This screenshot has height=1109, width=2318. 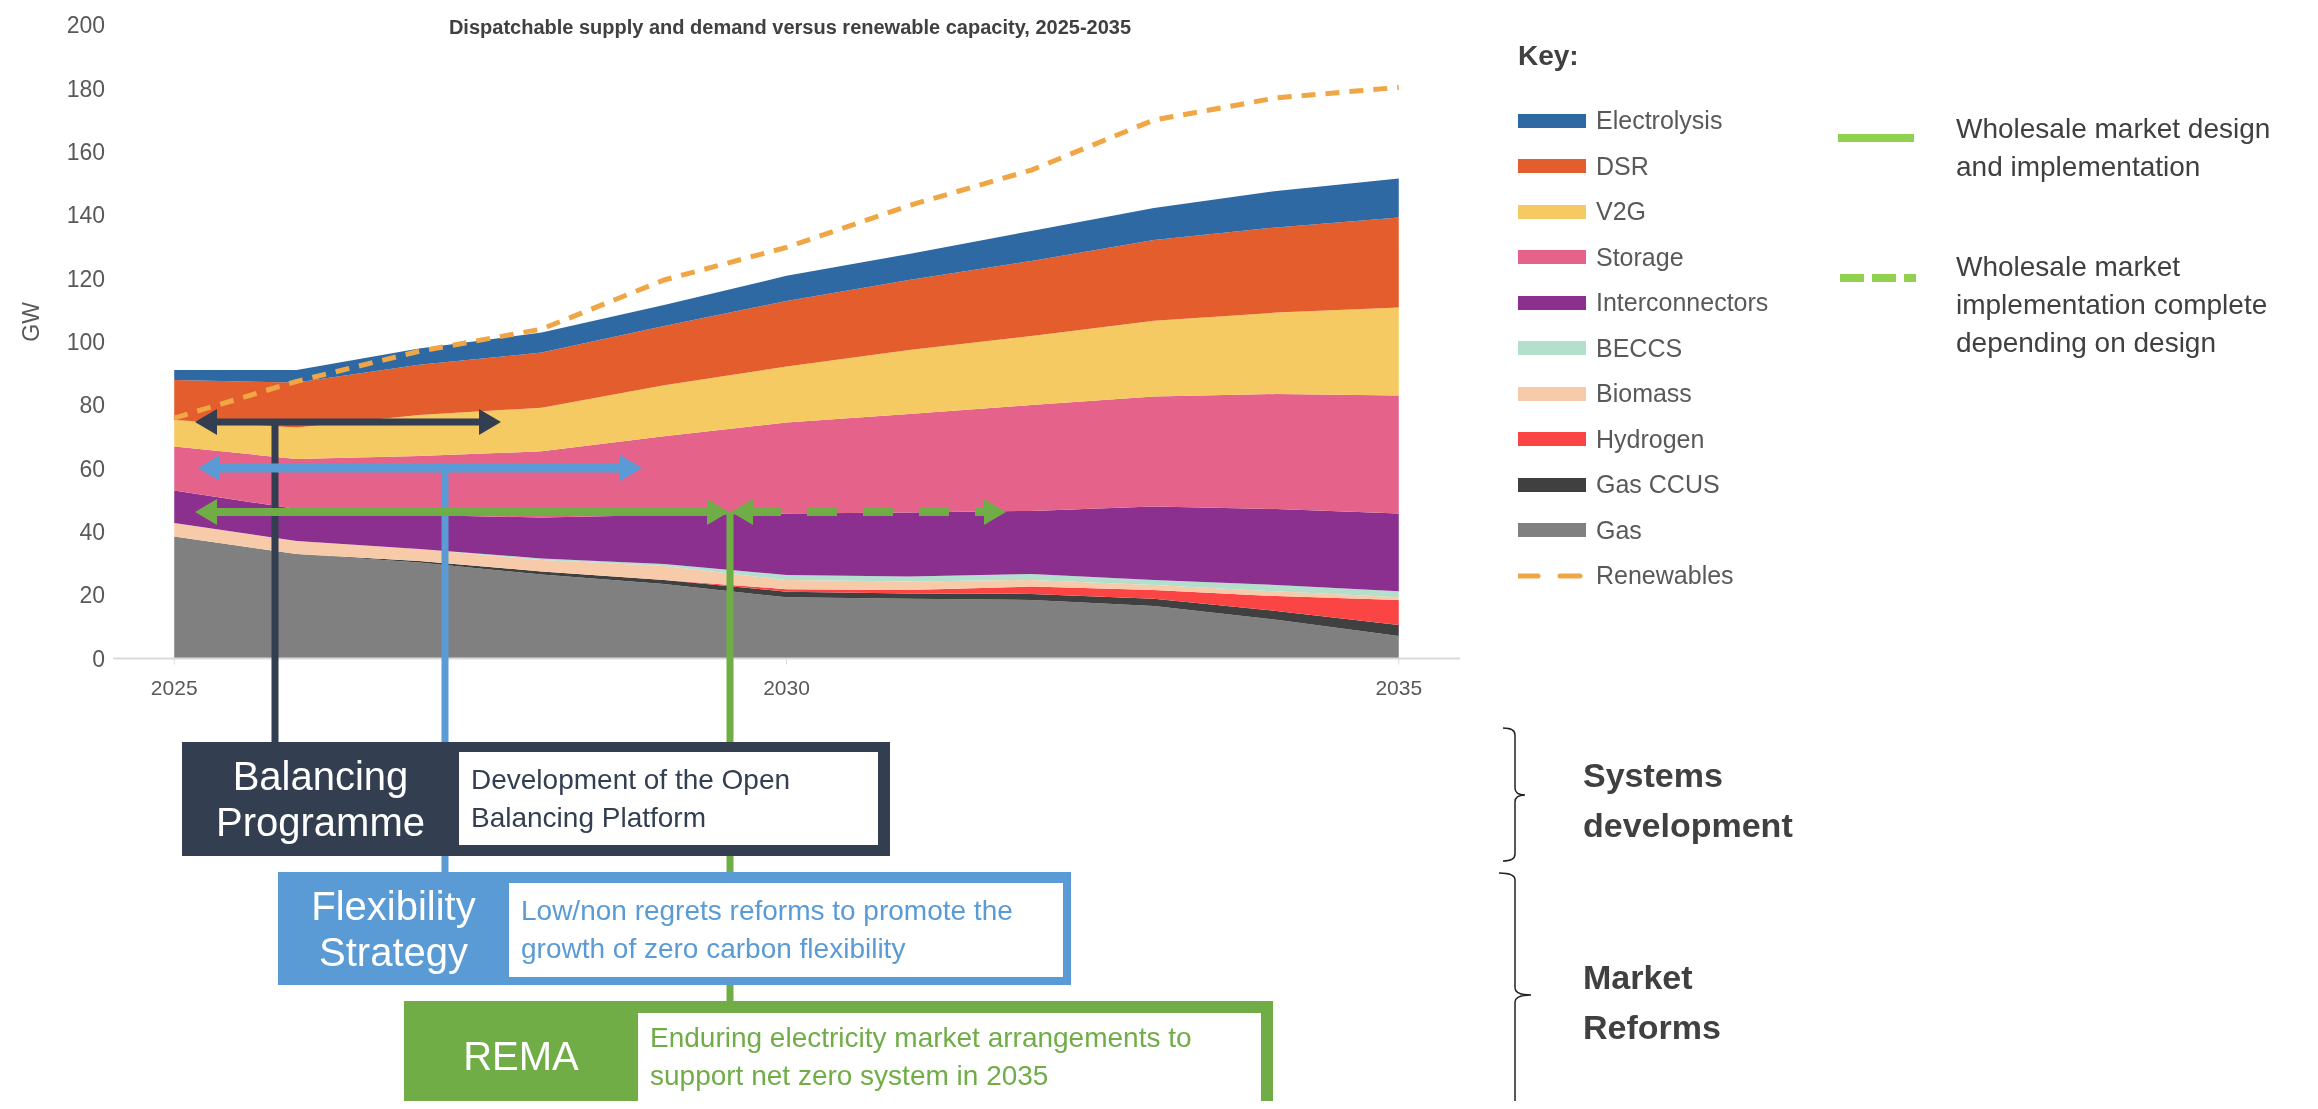 What do you see at coordinates (1619, 530) in the screenshot?
I see `legend-label: Gas` at bounding box center [1619, 530].